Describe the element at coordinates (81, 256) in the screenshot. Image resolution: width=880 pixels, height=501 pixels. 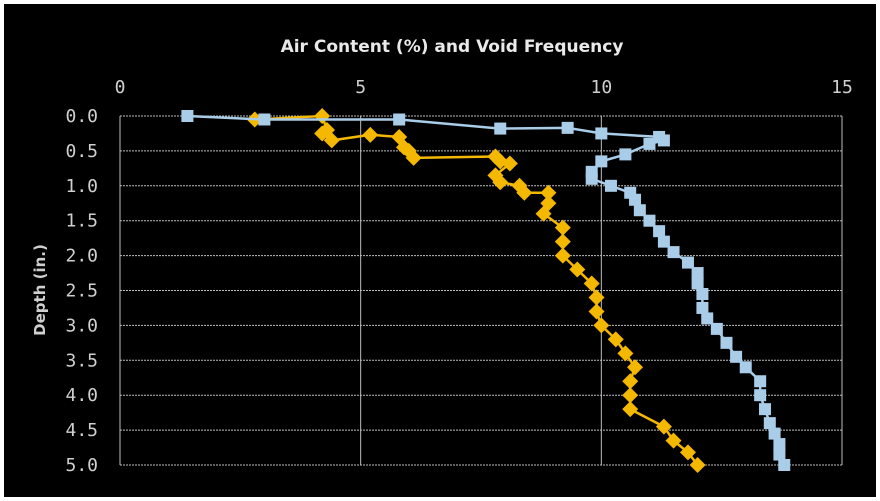
I see `y-tick-label: 2.0` at that location.